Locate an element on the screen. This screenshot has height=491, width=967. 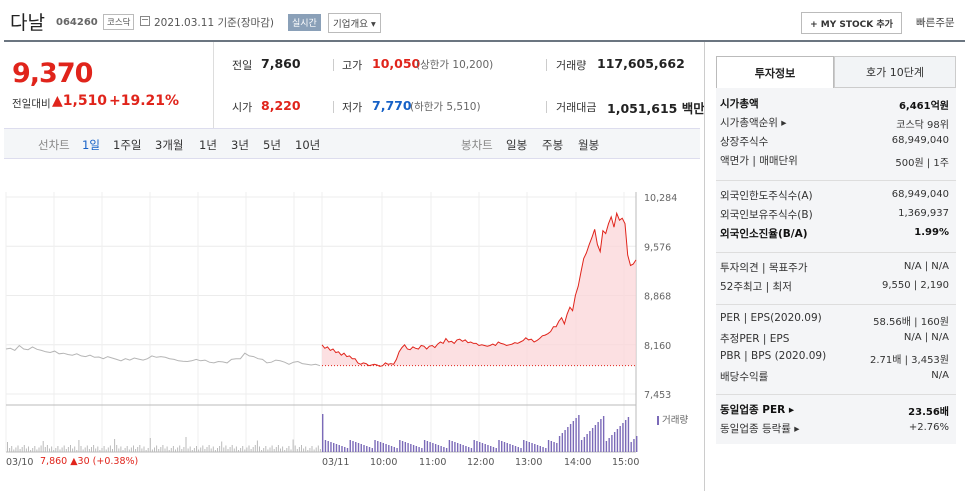
high-label: 고가 is located at coordinates (352, 65).